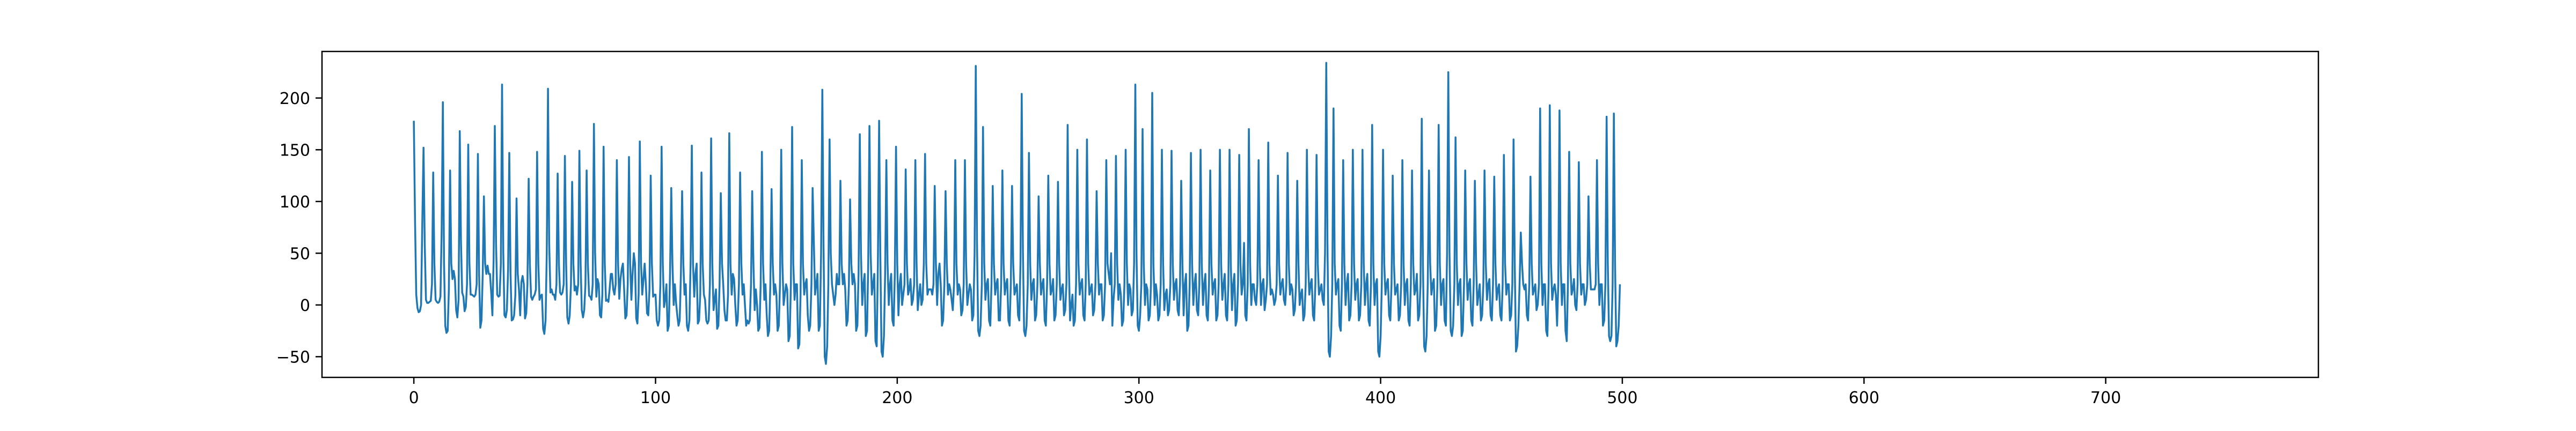 The height and width of the screenshot is (431, 2576). I want to click on x-tick-label: 300, so click(1139, 398).